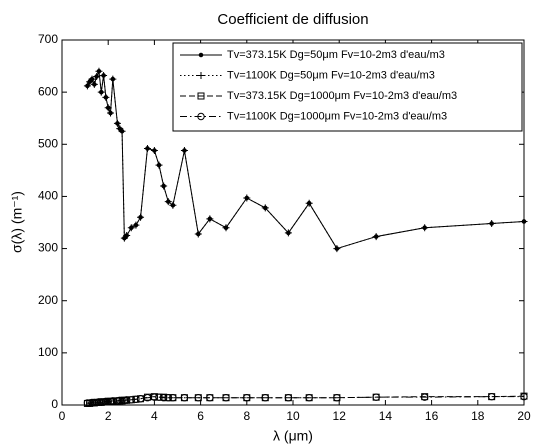 Image resolution: width=534 pixels, height=448 pixels. Describe the element at coordinates (48, 300) in the screenshot. I see `y-tick-label: 200` at that location.